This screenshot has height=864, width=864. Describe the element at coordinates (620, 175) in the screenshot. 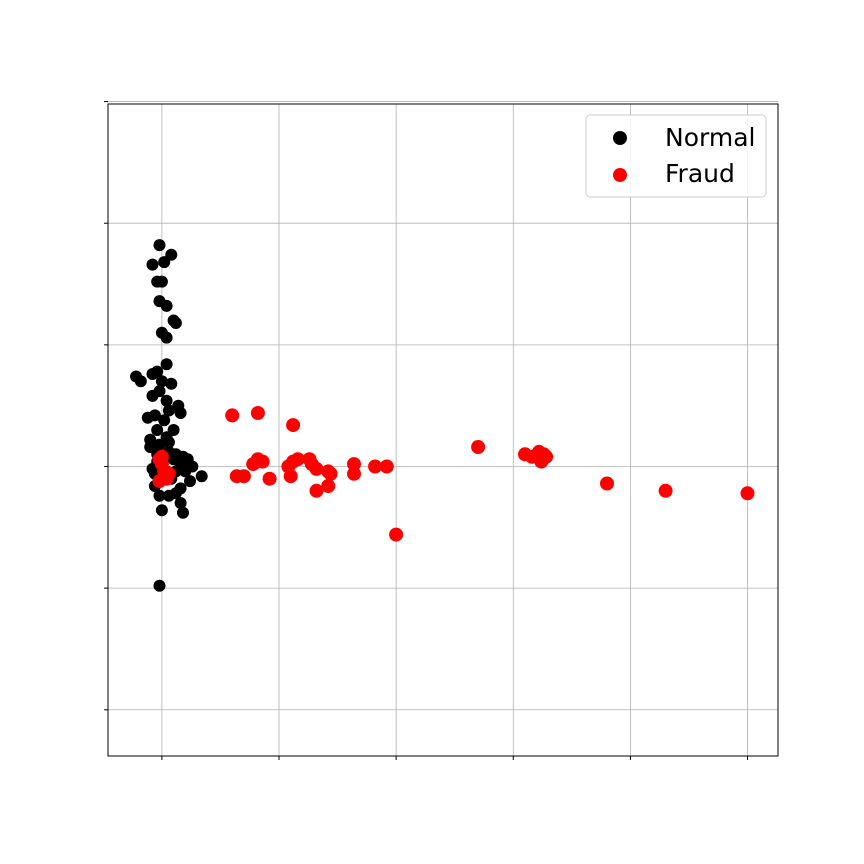

I see `legend-marker-fraud` at that location.